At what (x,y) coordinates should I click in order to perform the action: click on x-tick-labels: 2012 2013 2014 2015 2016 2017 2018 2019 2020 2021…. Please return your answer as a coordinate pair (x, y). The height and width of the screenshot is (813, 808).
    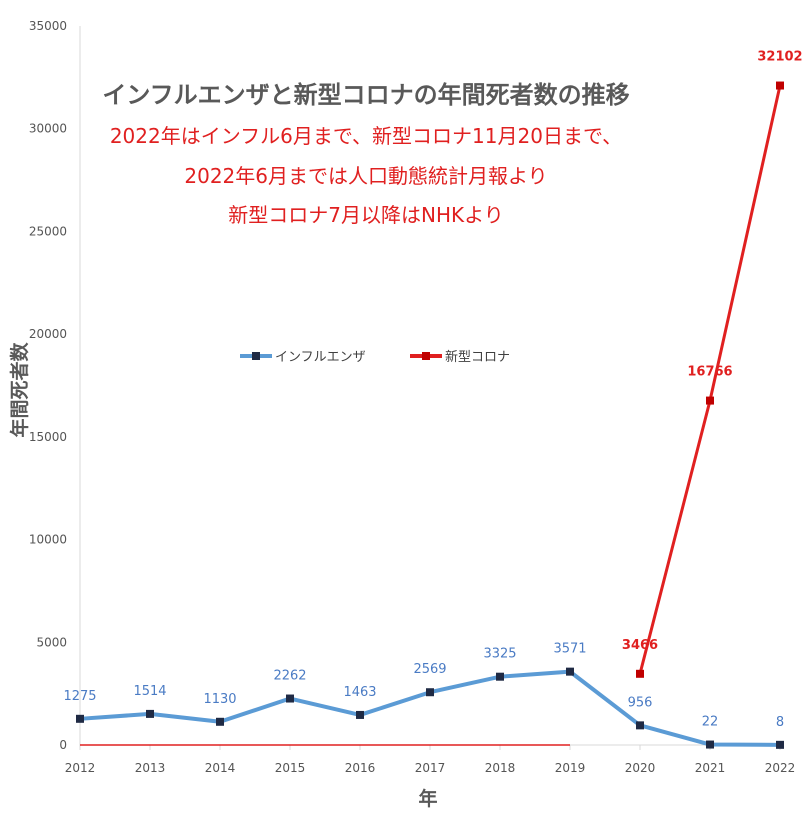
    Looking at the image, I should click on (430, 760).